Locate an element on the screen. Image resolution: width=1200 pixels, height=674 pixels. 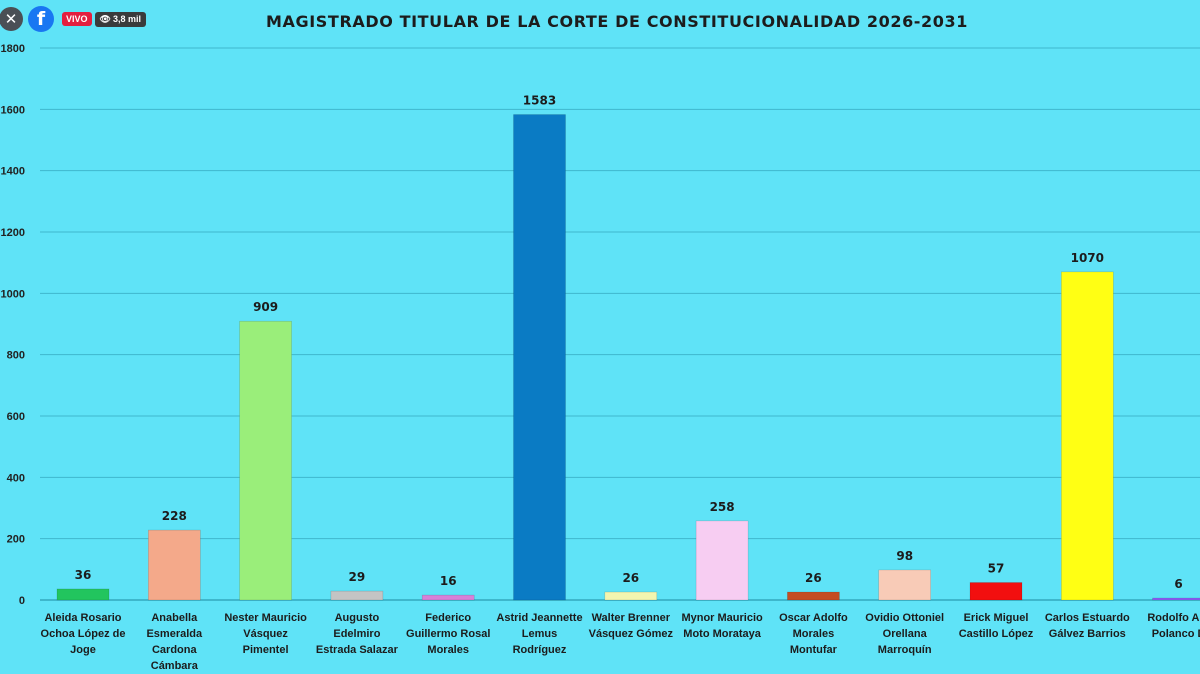
x-tick-label: Astrid Jeannette Lemus Rodríguez is located at coordinates (539, 634).